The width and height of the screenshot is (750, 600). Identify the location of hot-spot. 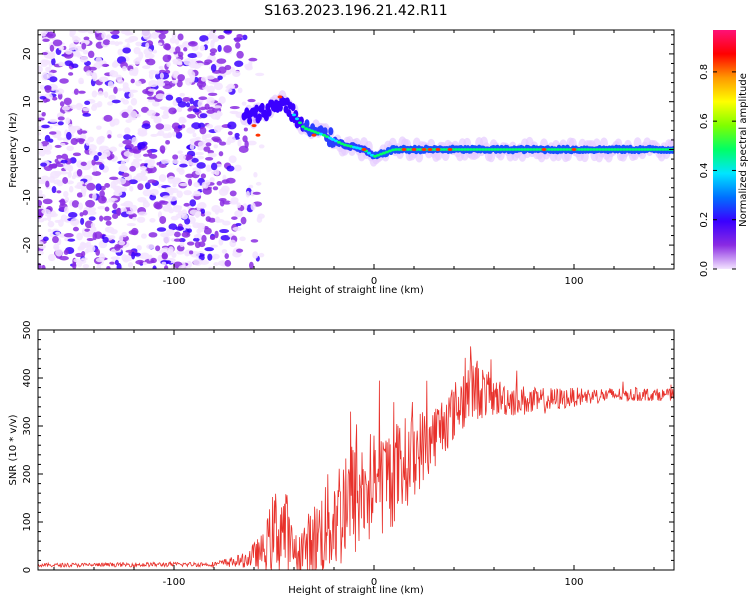
(254, 126).